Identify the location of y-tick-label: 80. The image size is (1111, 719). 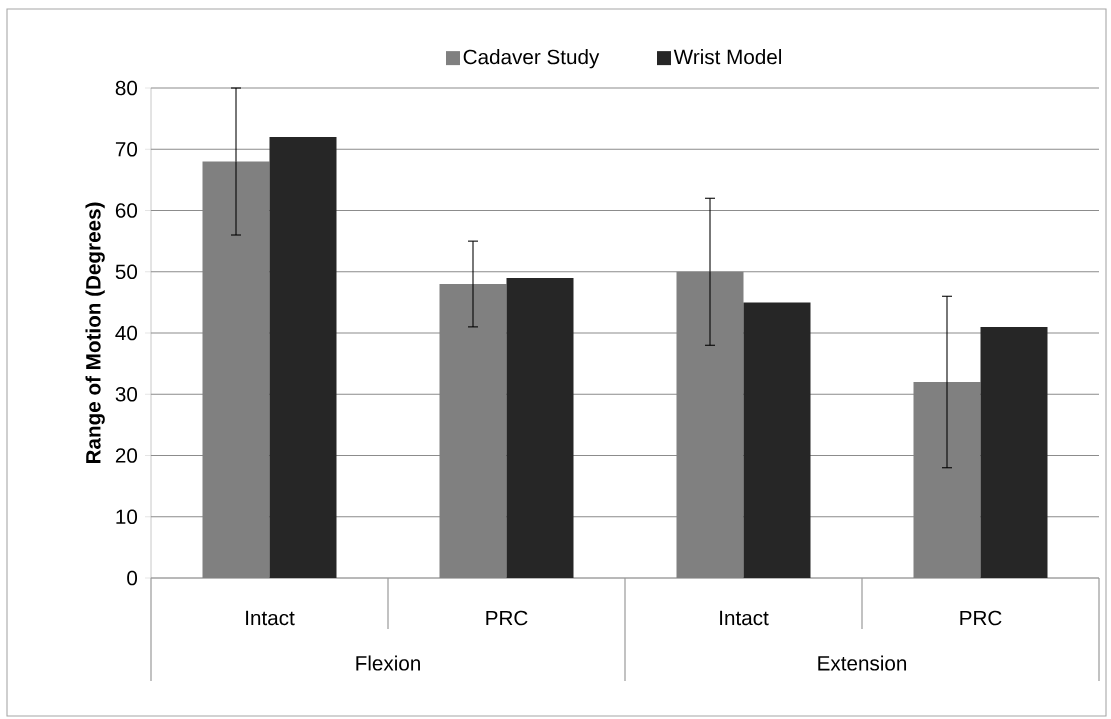
(126, 88).